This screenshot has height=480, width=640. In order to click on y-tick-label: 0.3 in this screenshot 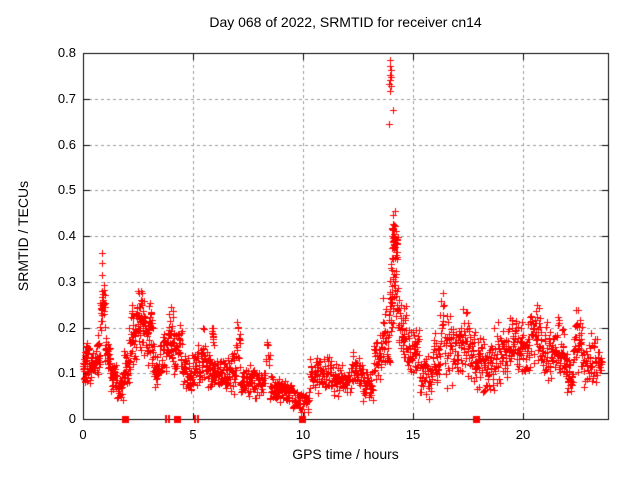, I will do `click(66, 281)`.